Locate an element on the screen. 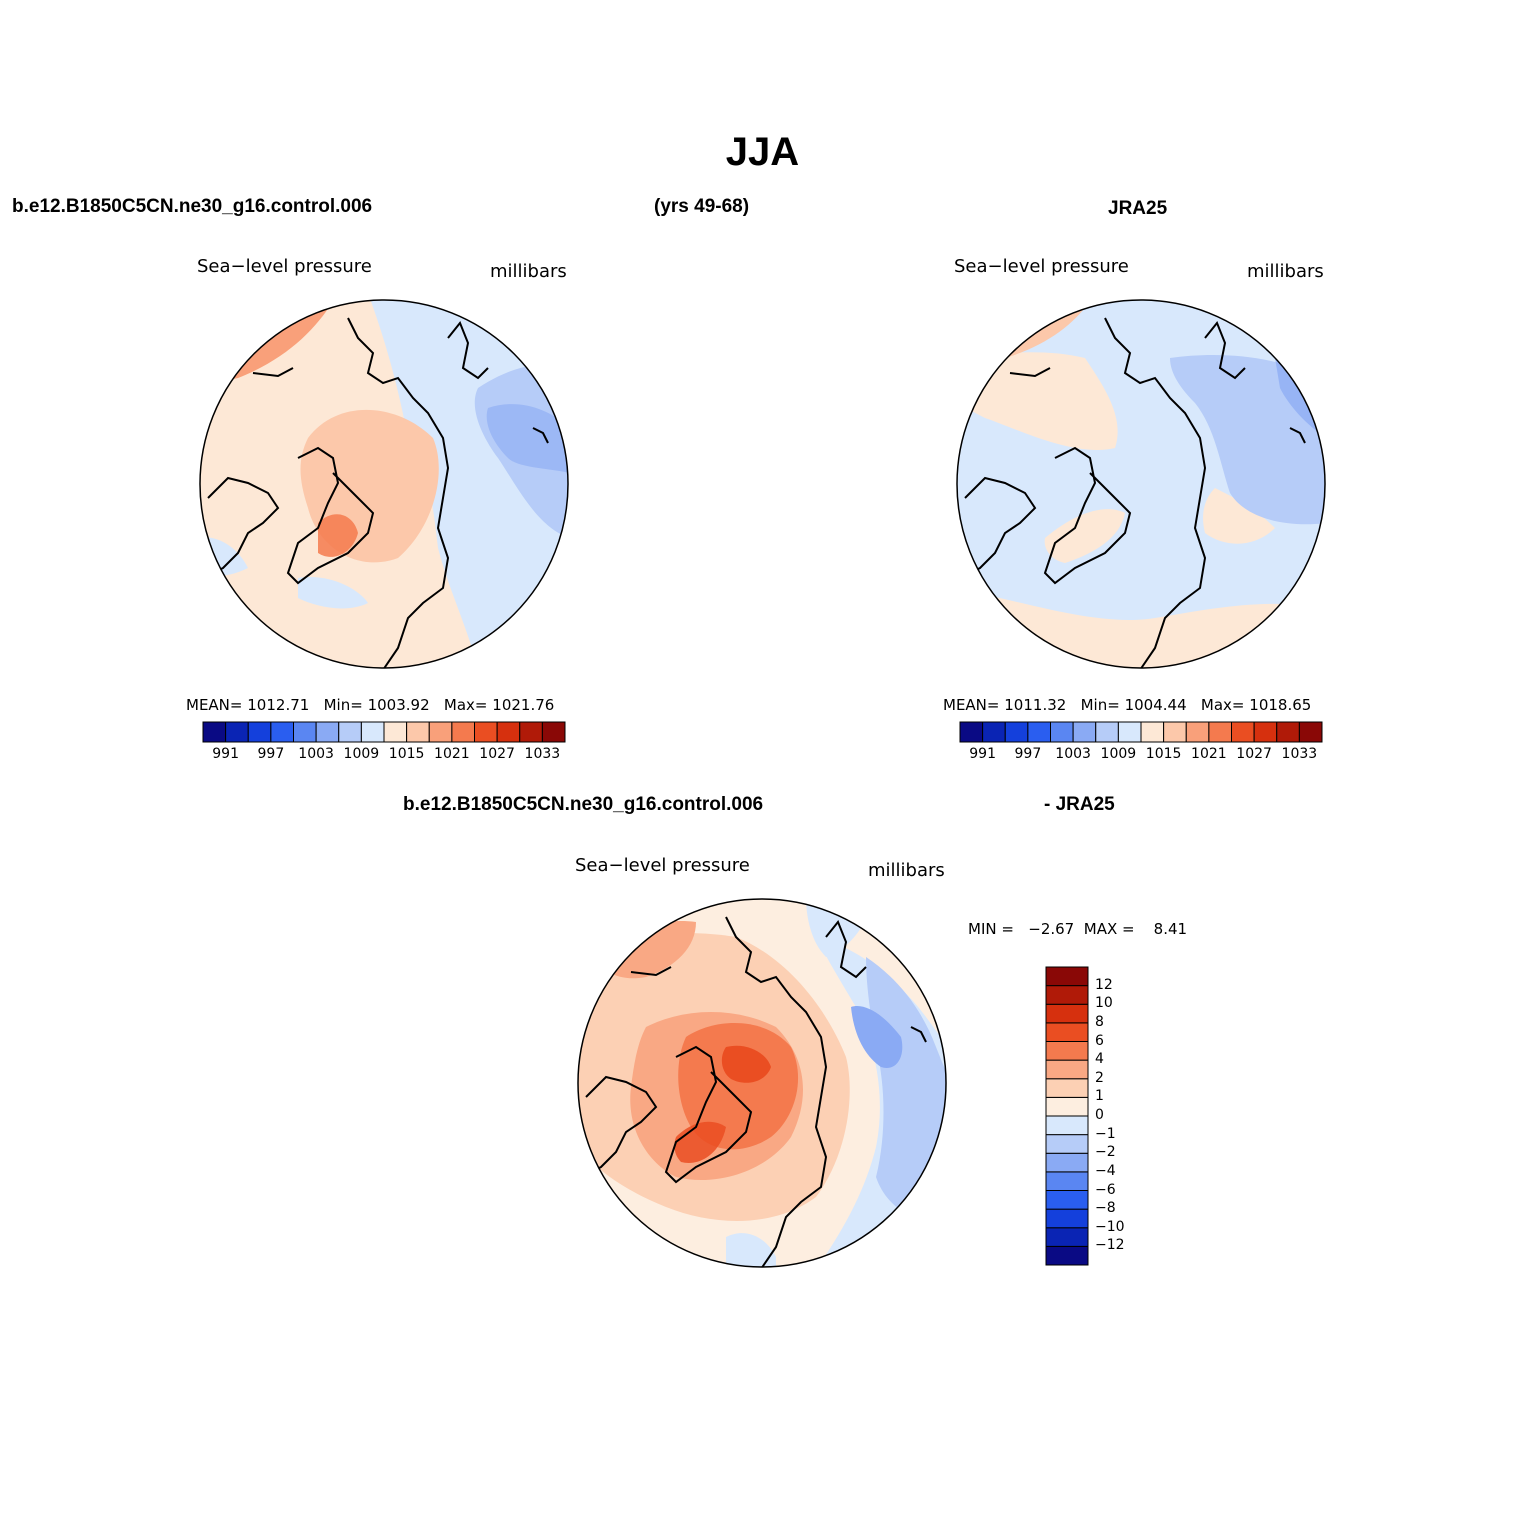 The width and height of the screenshot is (1525, 1525). obs-colorbar-tick-label: 997 is located at coordinates (1028, 754).